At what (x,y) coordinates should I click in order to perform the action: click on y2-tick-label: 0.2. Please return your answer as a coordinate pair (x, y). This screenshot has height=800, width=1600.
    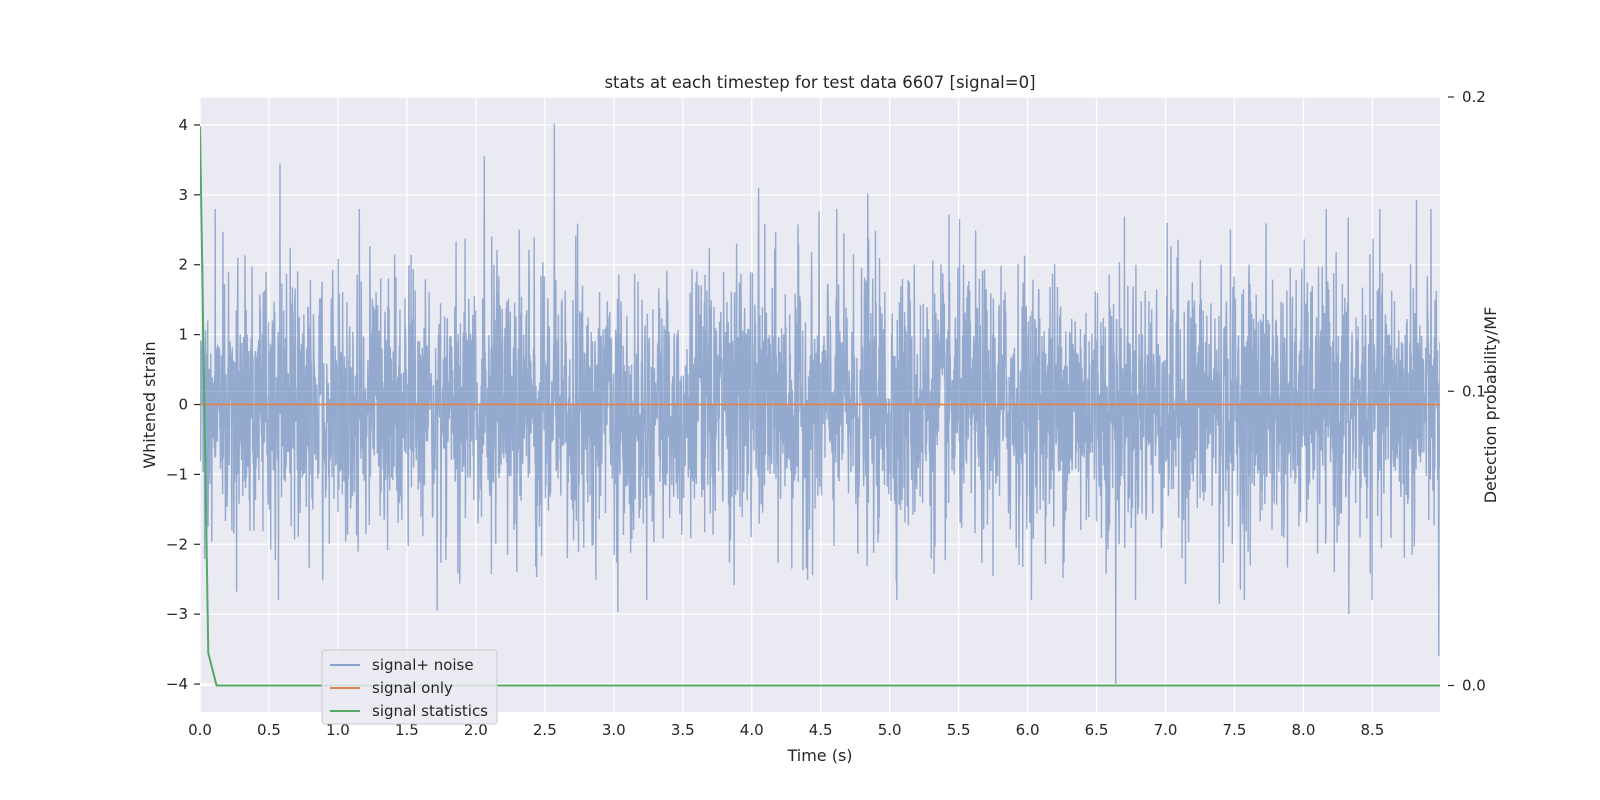
    Looking at the image, I should click on (1474, 97).